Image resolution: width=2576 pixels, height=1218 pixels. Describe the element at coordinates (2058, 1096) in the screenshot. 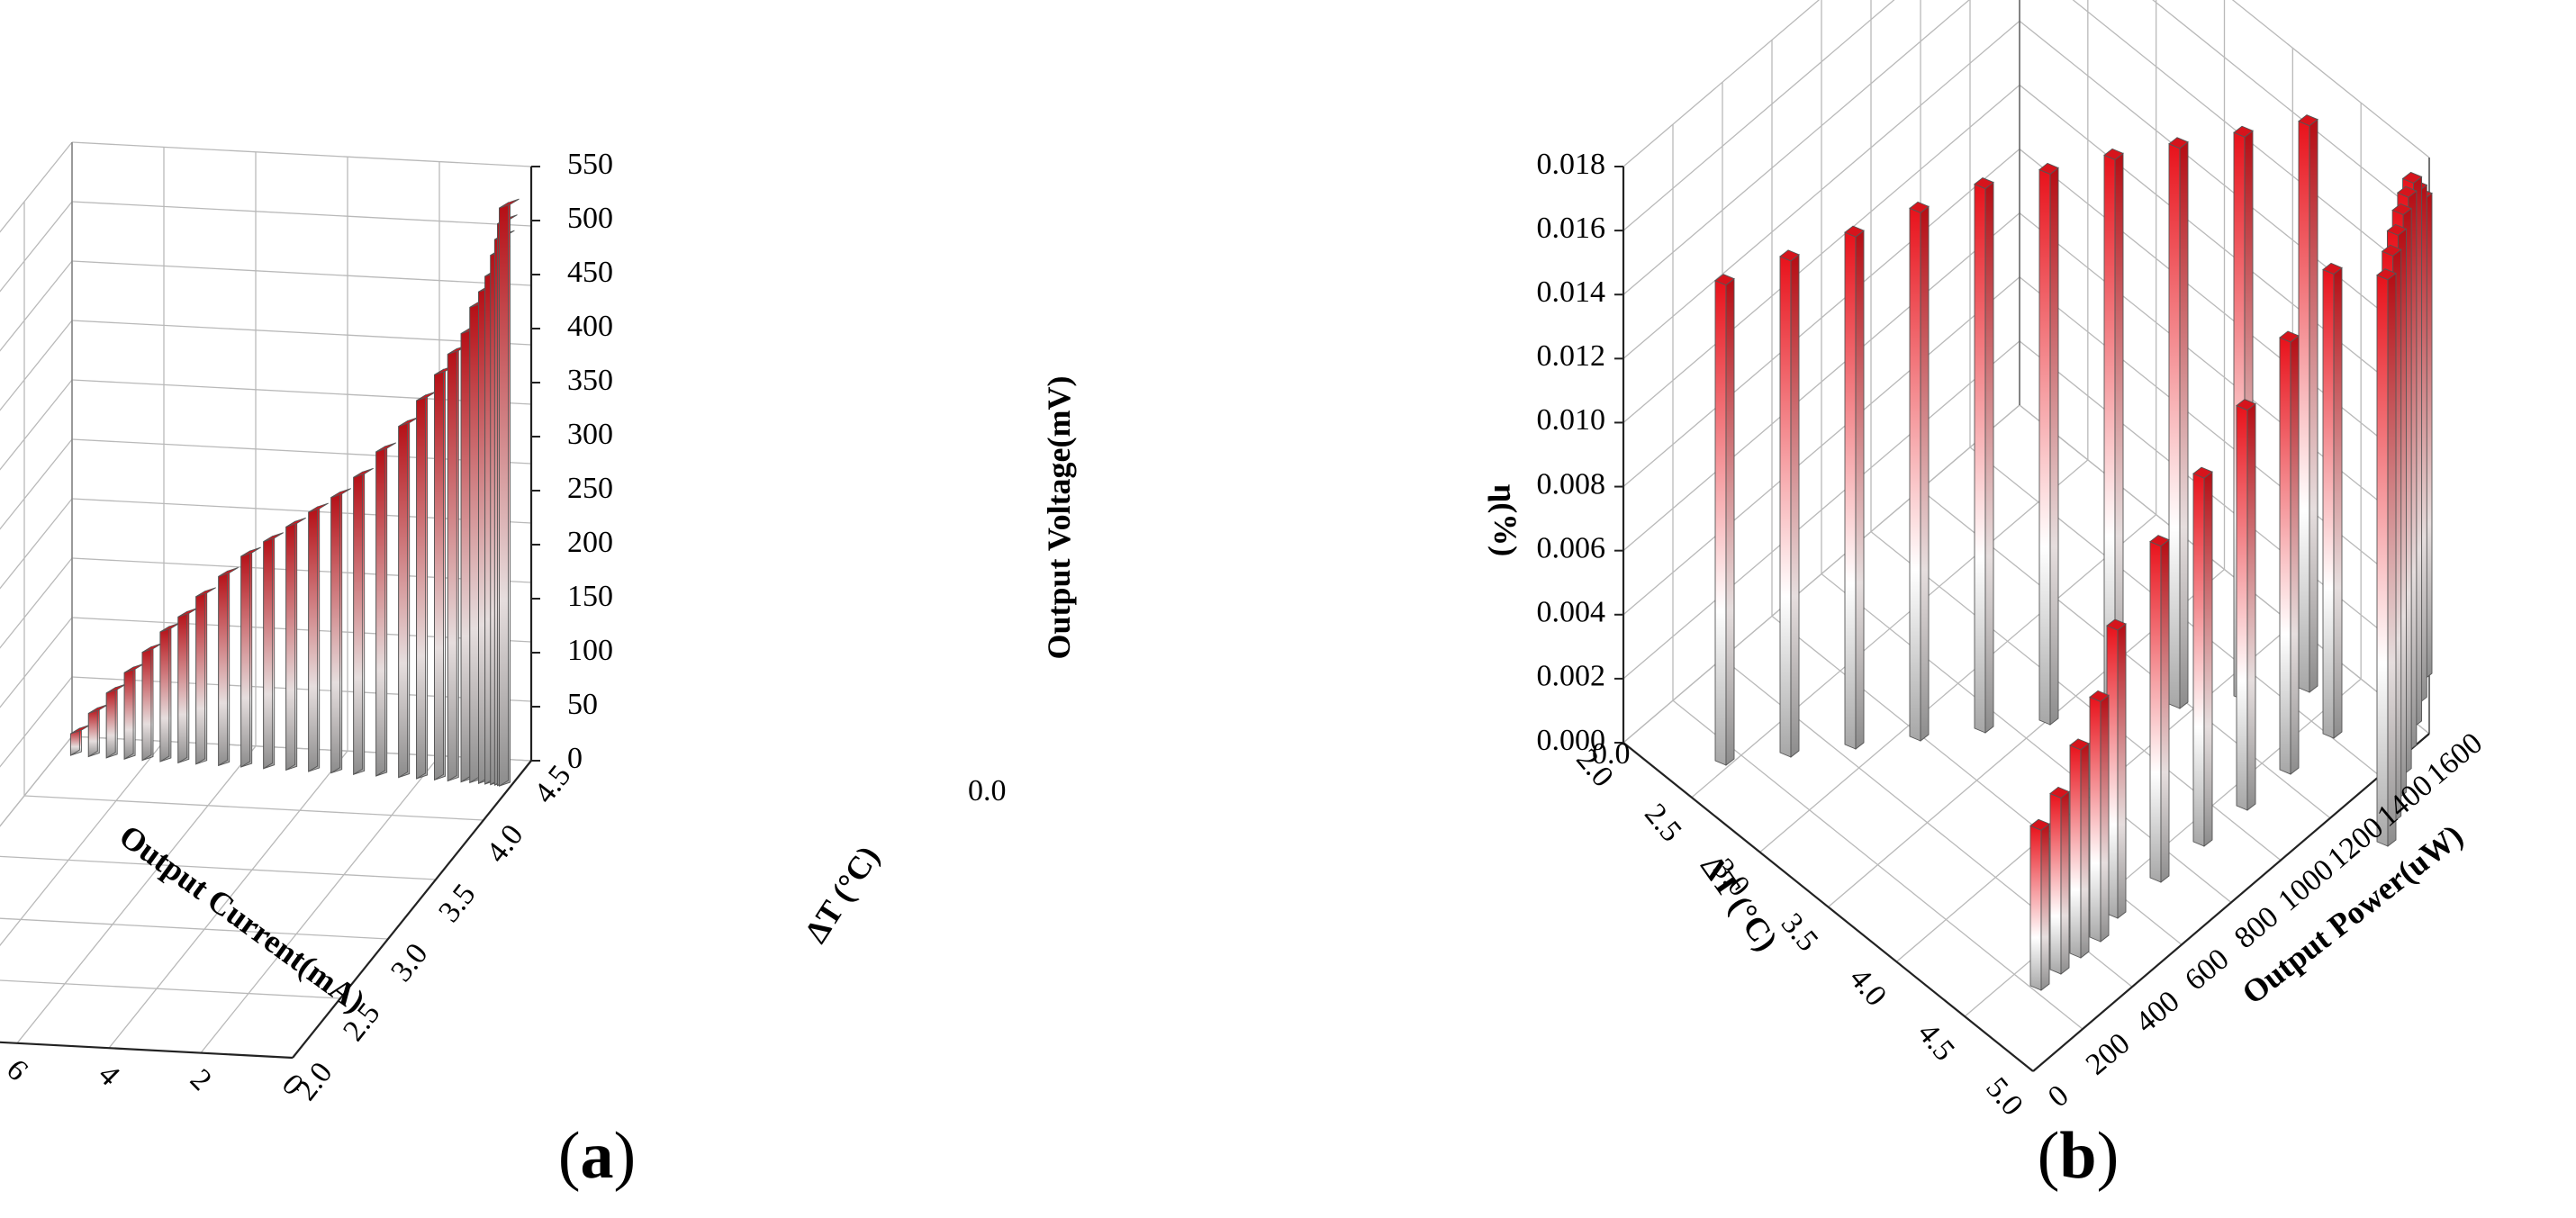

I see `power-tick-label: 0` at that location.